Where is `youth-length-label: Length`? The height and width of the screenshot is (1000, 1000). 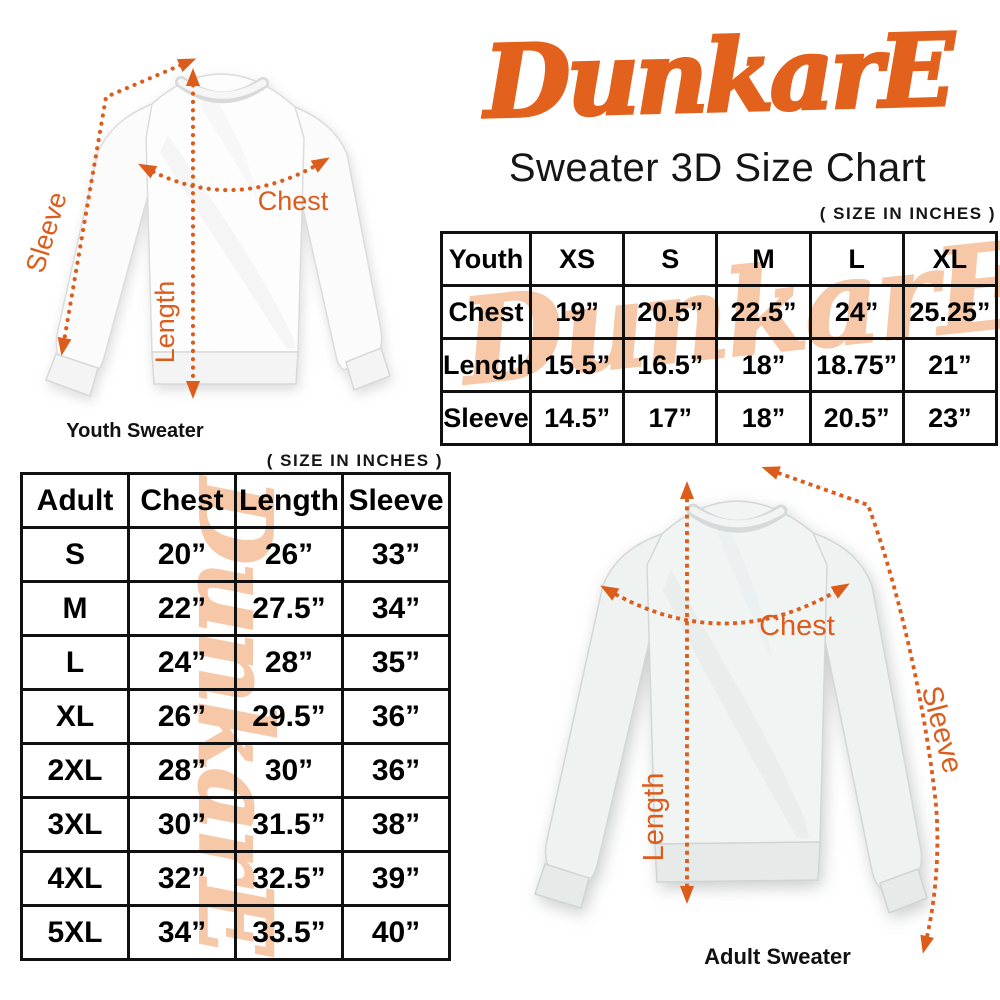
youth-length-label: Length is located at coordinates (165, 322).